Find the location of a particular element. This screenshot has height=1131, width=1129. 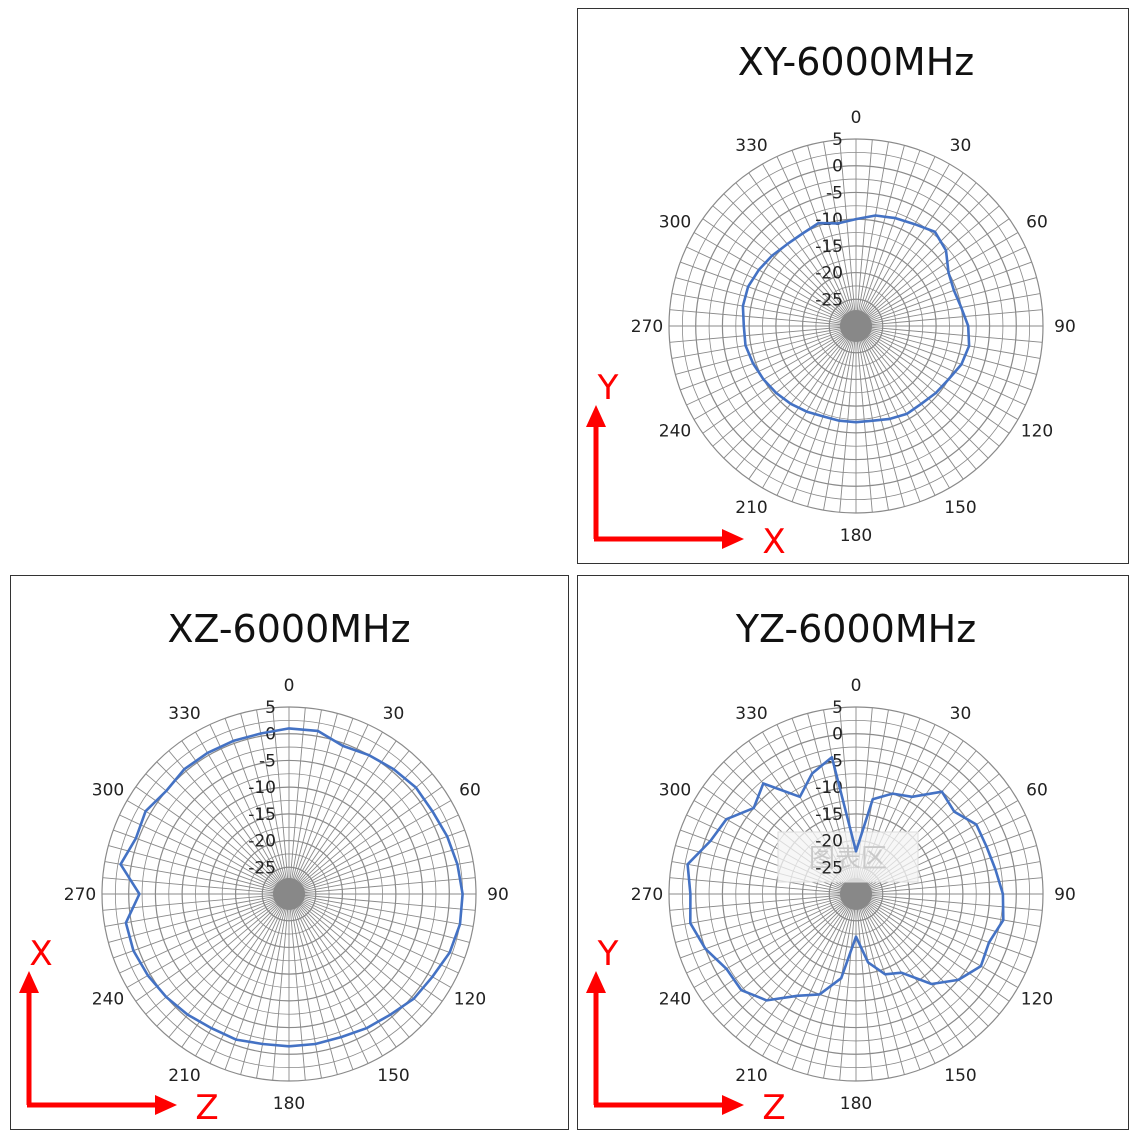

polar-grid is located at coordinates (289, 894).